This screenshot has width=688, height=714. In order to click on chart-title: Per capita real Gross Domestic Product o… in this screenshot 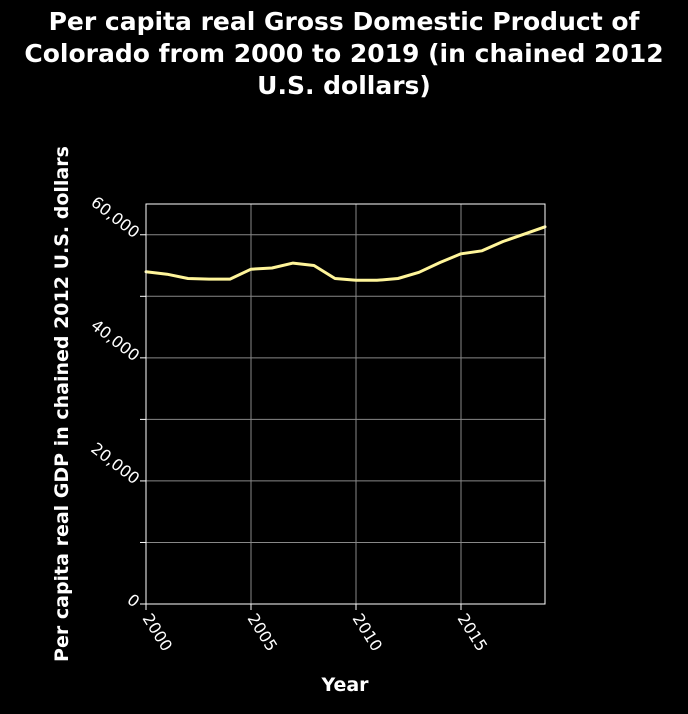, I will do `click(343, 53)`.